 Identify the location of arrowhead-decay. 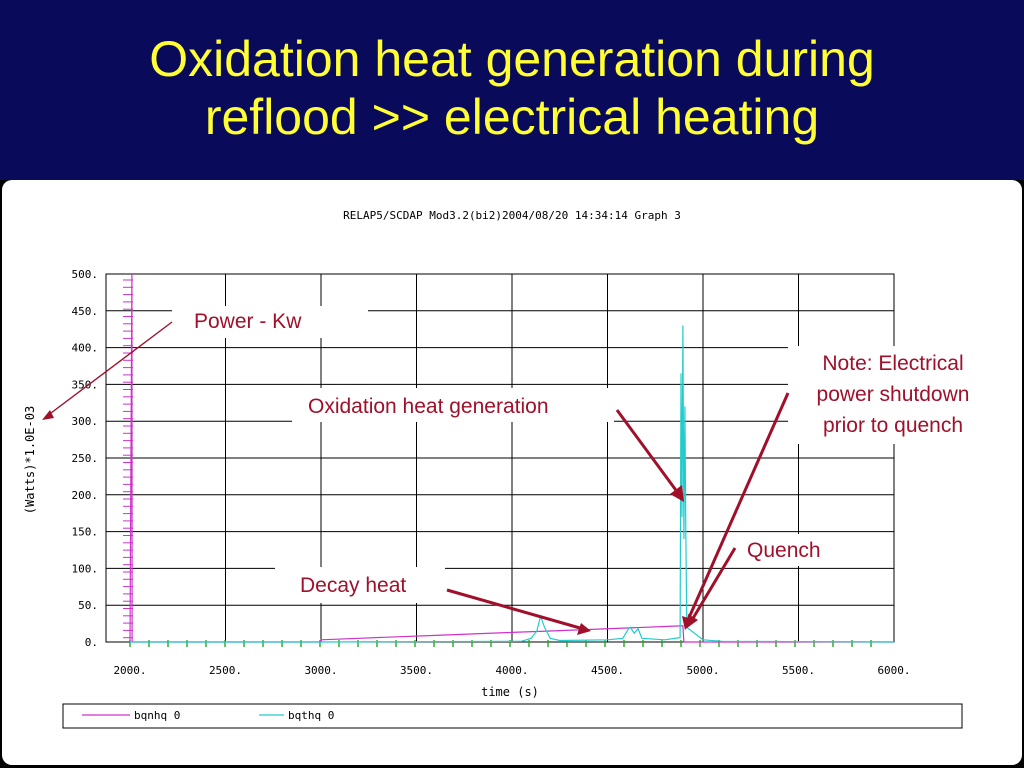
(584, 629).